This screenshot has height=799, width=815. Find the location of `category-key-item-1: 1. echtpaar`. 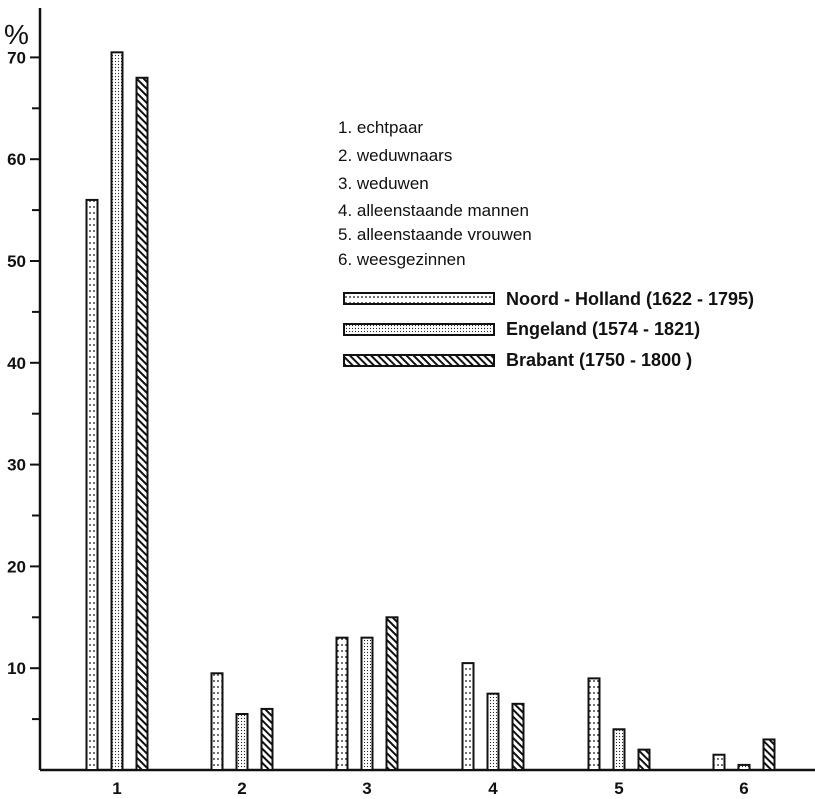

category-key-item-1: 1. echtpaar is located at coordinates (380, 127).